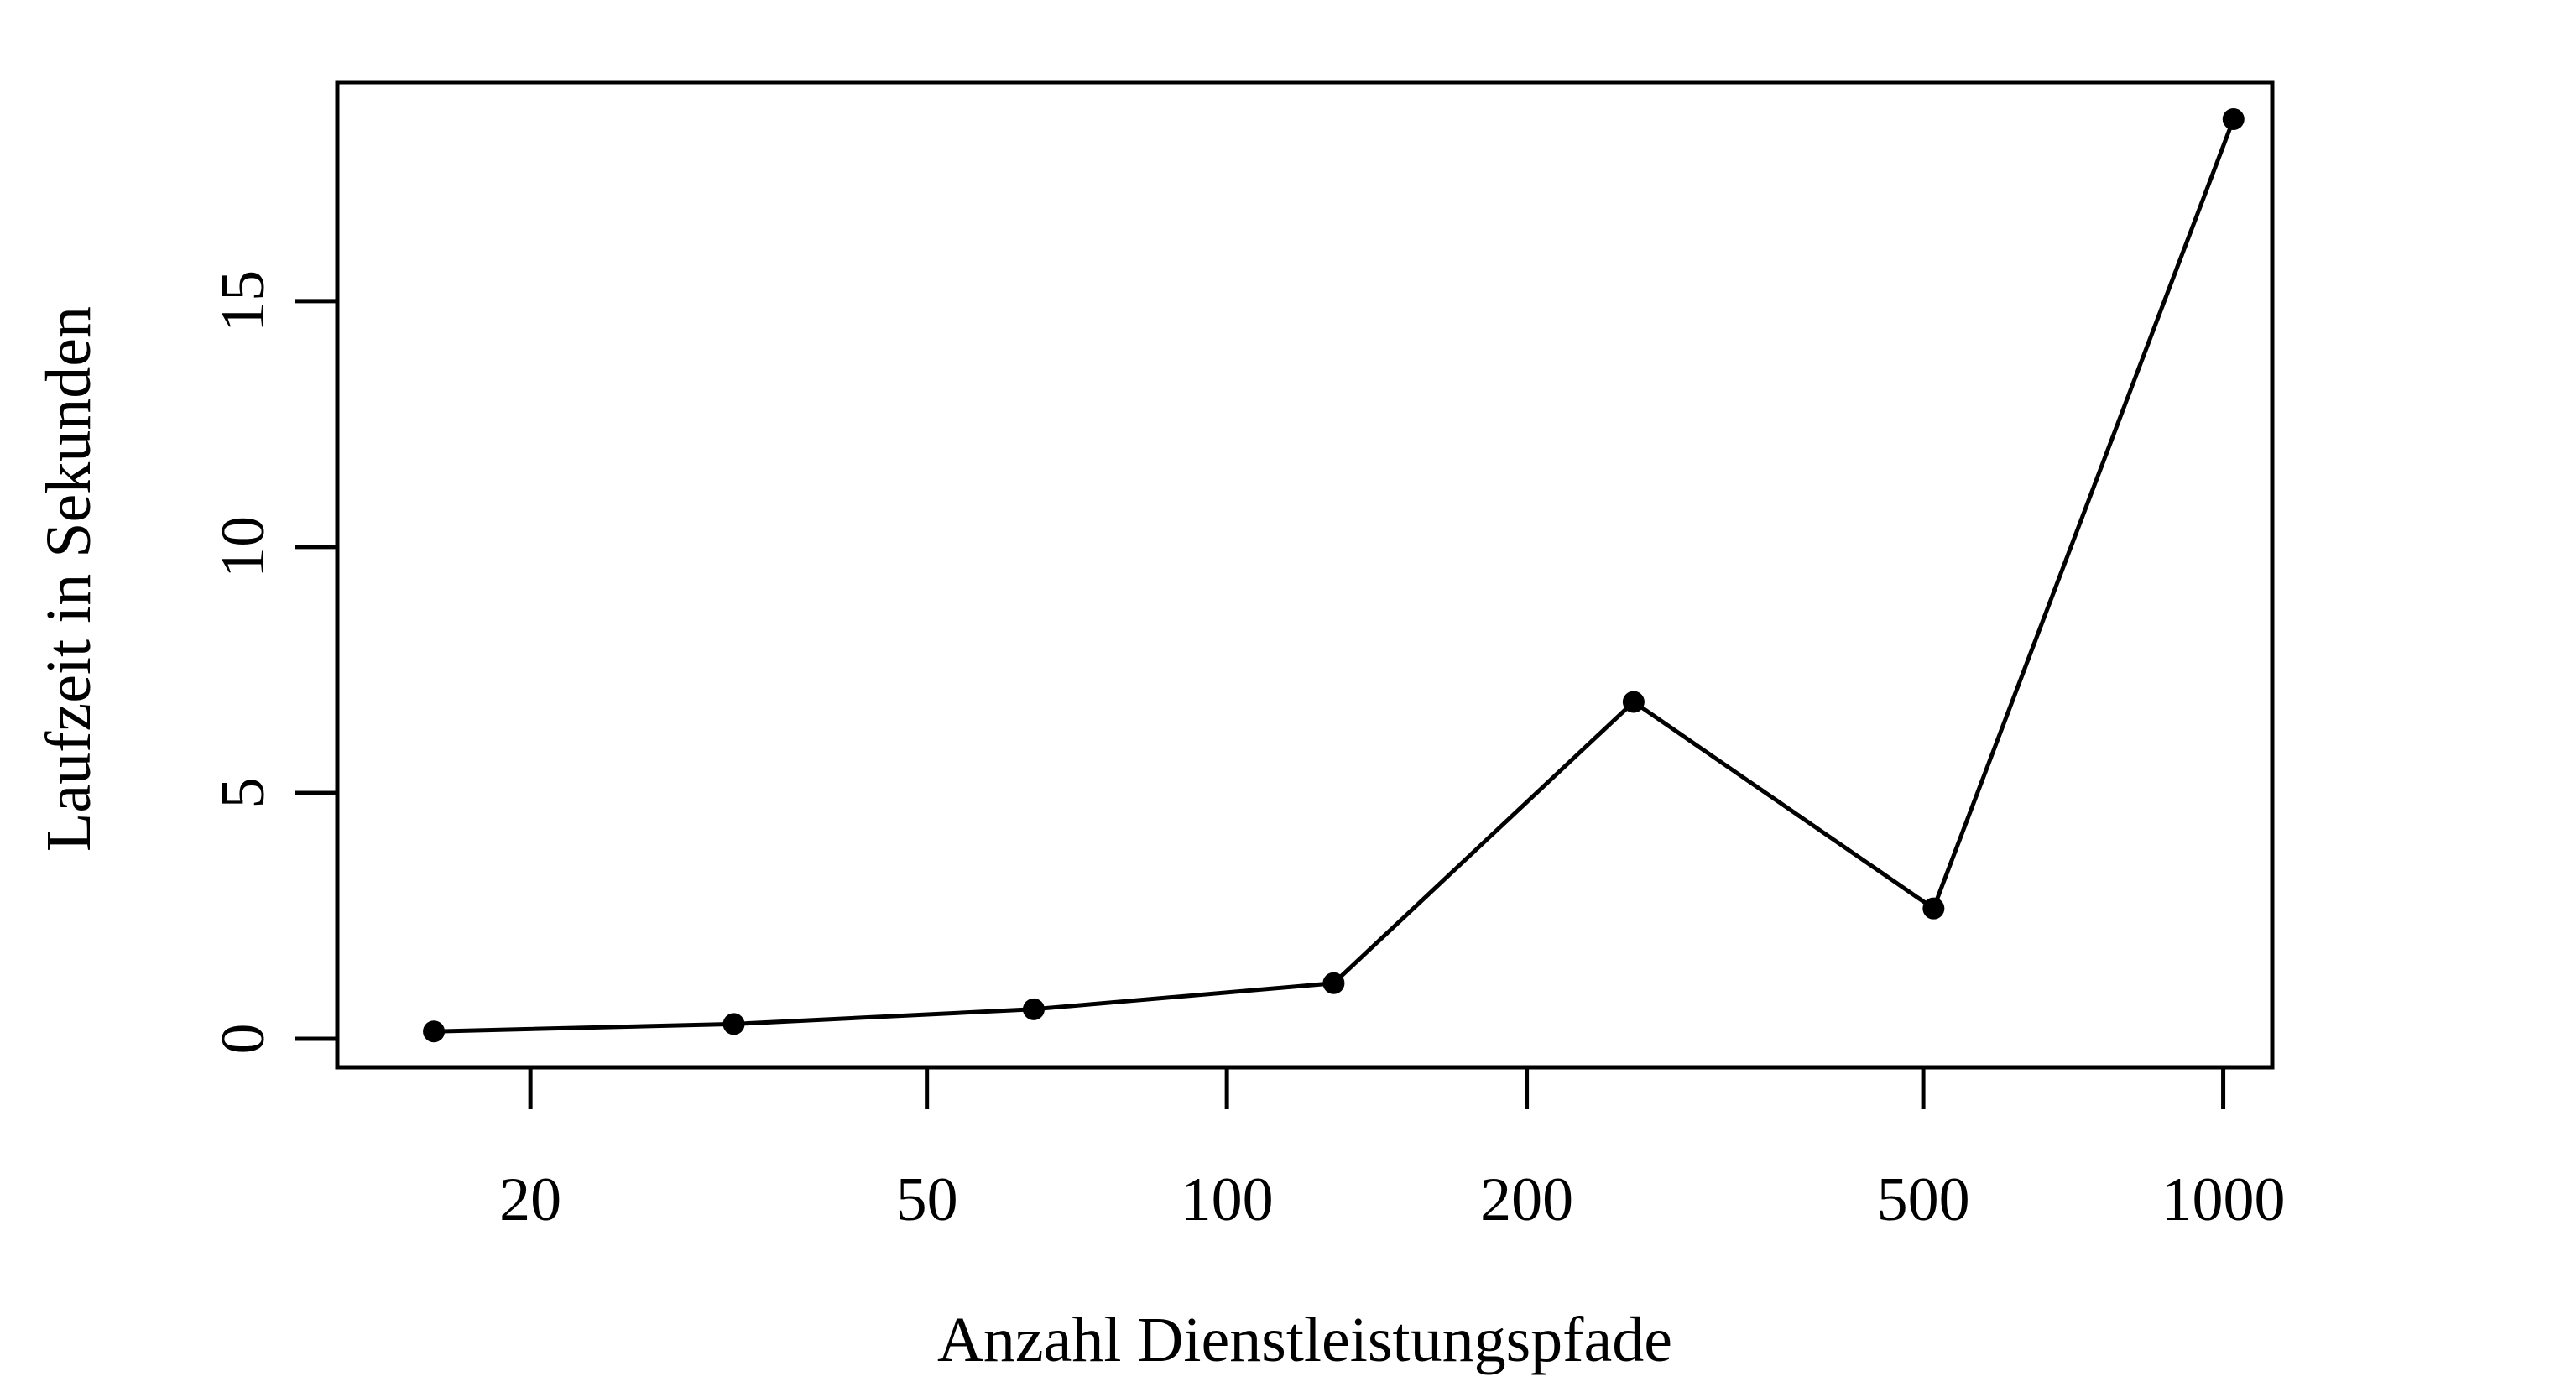  I want to click on x-tick-label: 50, so click(927, 1199).